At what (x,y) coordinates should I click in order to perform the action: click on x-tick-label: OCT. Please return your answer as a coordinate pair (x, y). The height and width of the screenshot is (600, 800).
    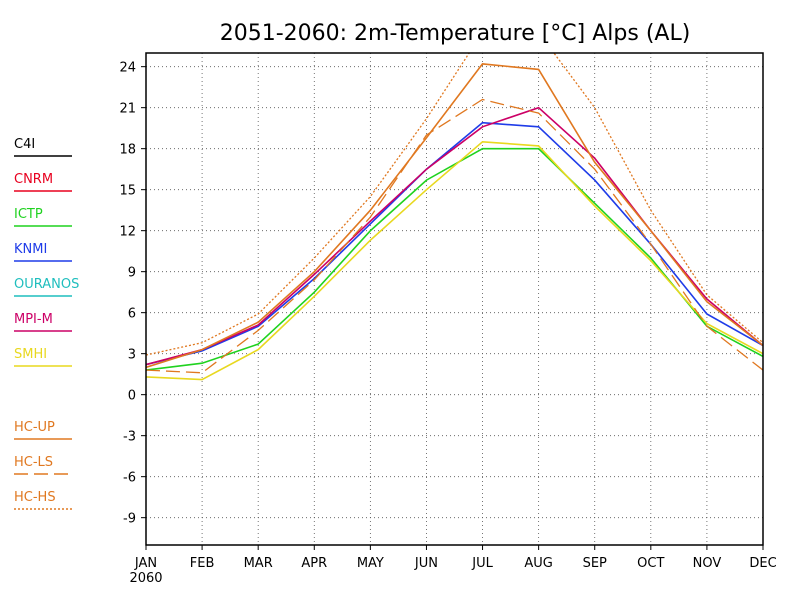
    Looking at the image, I should click on (650, 563).